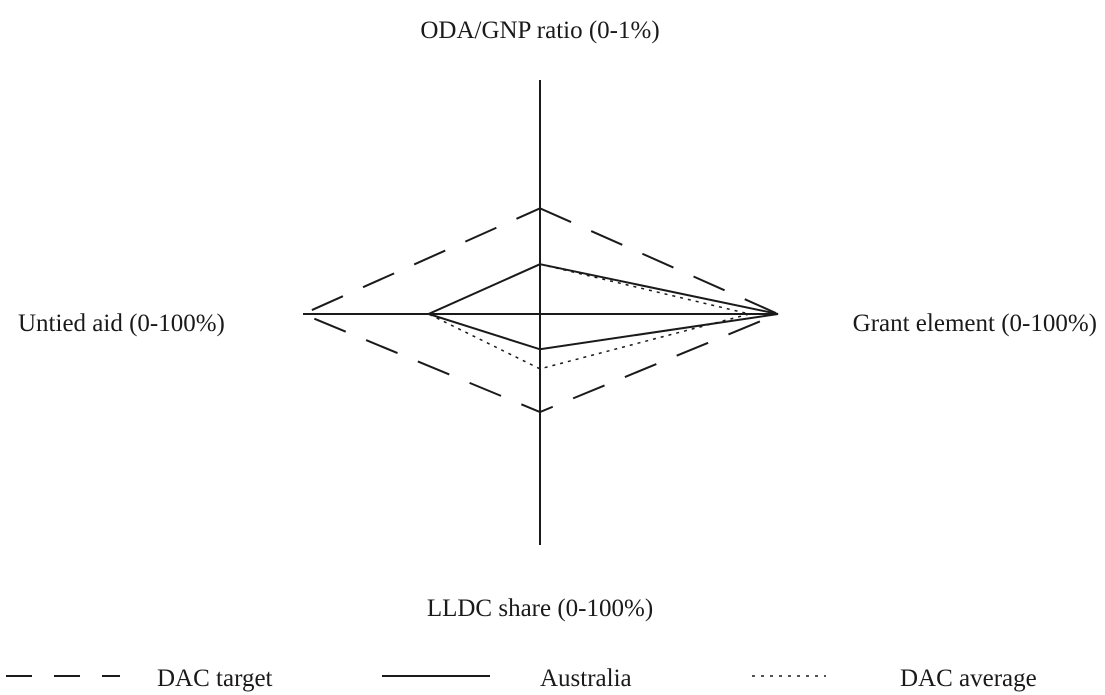 The width and height of the screenshot is (1105, 695). Describe the element at coordinates (968, 678) in the screenshot. I see `legend-label-dac-average: DAC average` at that location.